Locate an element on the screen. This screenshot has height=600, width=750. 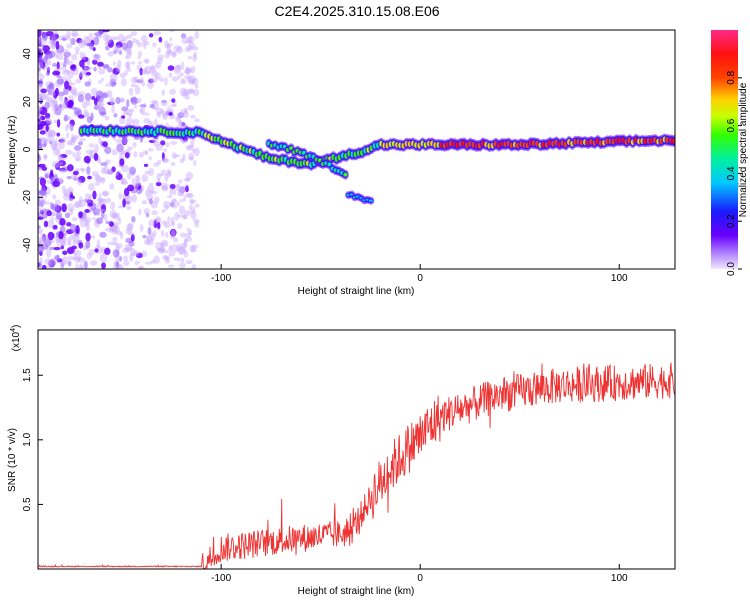
x-tick-label: 100 is located at coordinates (619, 578).